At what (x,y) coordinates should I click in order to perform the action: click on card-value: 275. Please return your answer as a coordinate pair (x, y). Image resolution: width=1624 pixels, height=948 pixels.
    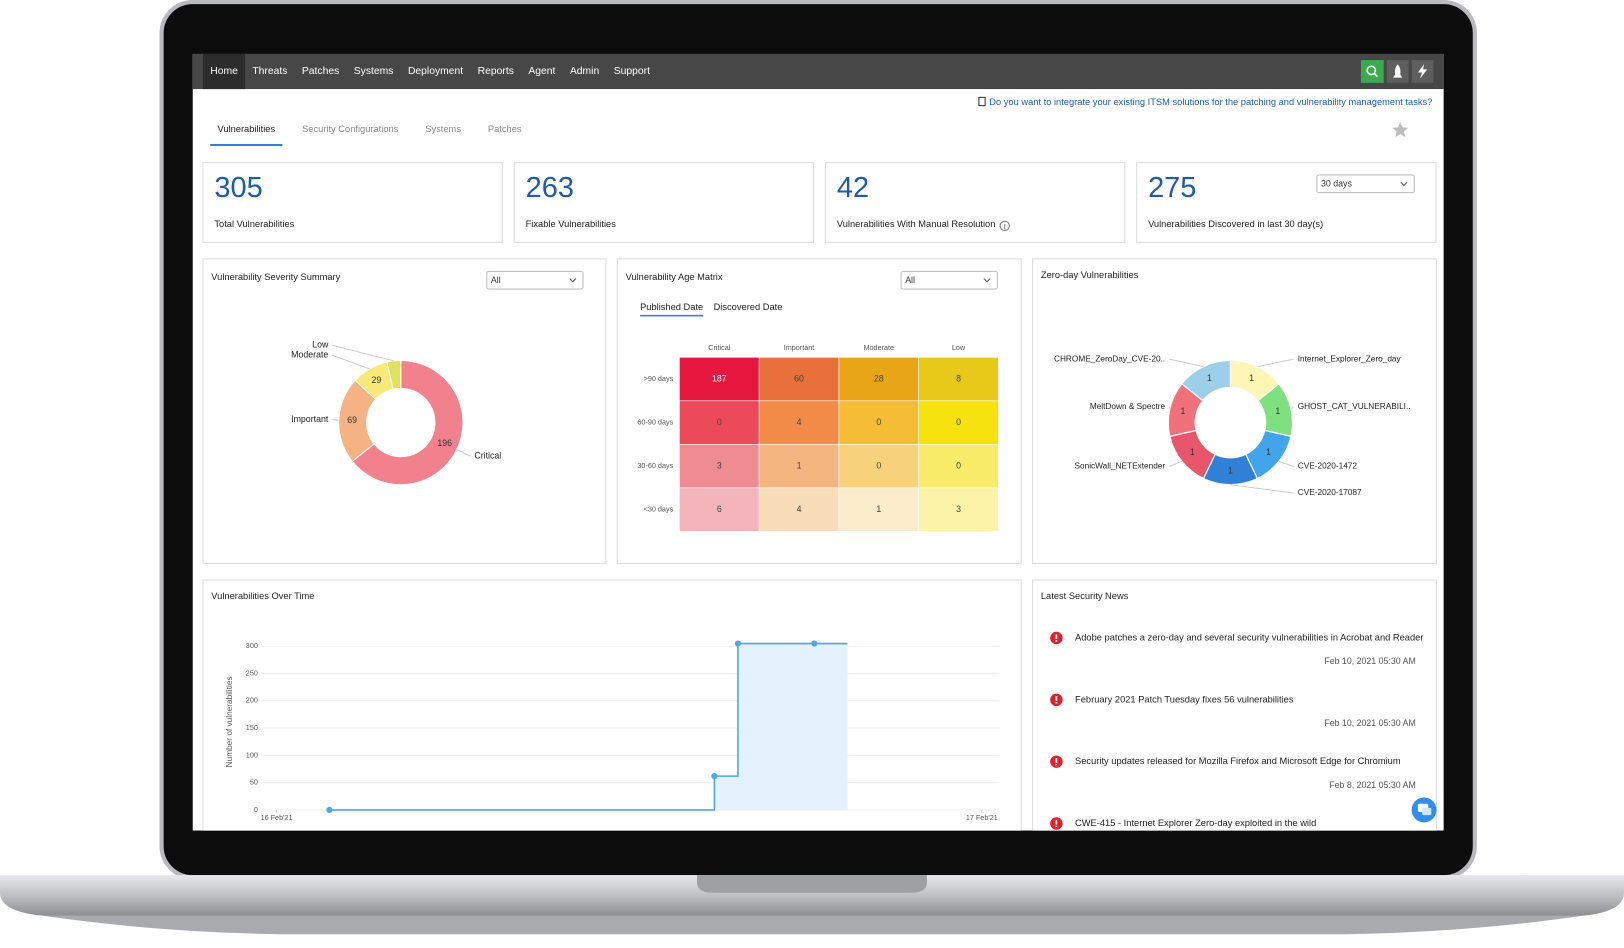
    Looking at the image, I should click on (1172, 188).